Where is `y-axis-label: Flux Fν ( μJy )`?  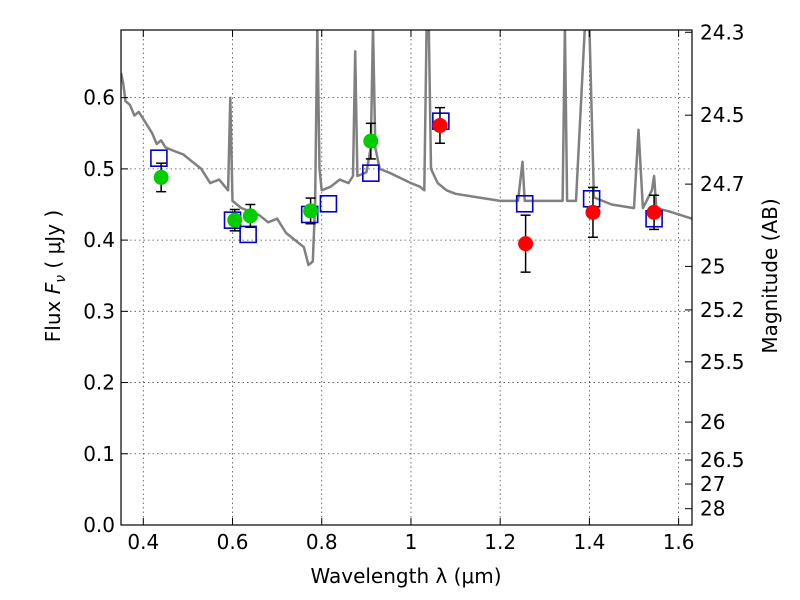
y-axis-label: Flux Fν ( μJy ) is located at coordinates (55, 276).